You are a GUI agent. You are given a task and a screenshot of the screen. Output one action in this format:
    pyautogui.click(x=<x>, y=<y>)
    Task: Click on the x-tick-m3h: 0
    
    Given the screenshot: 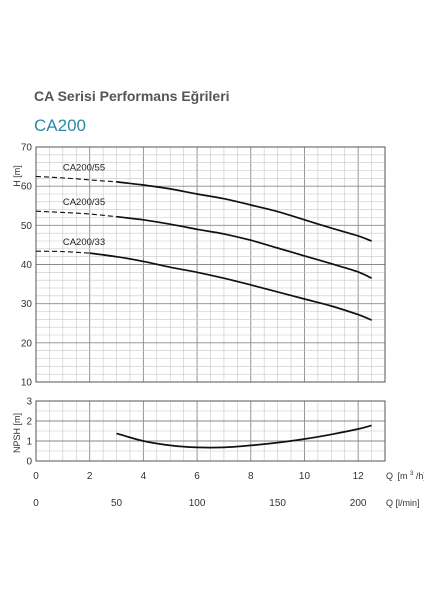 What is the action you would take?
    pyautogui.click(x=36, y=476)
    